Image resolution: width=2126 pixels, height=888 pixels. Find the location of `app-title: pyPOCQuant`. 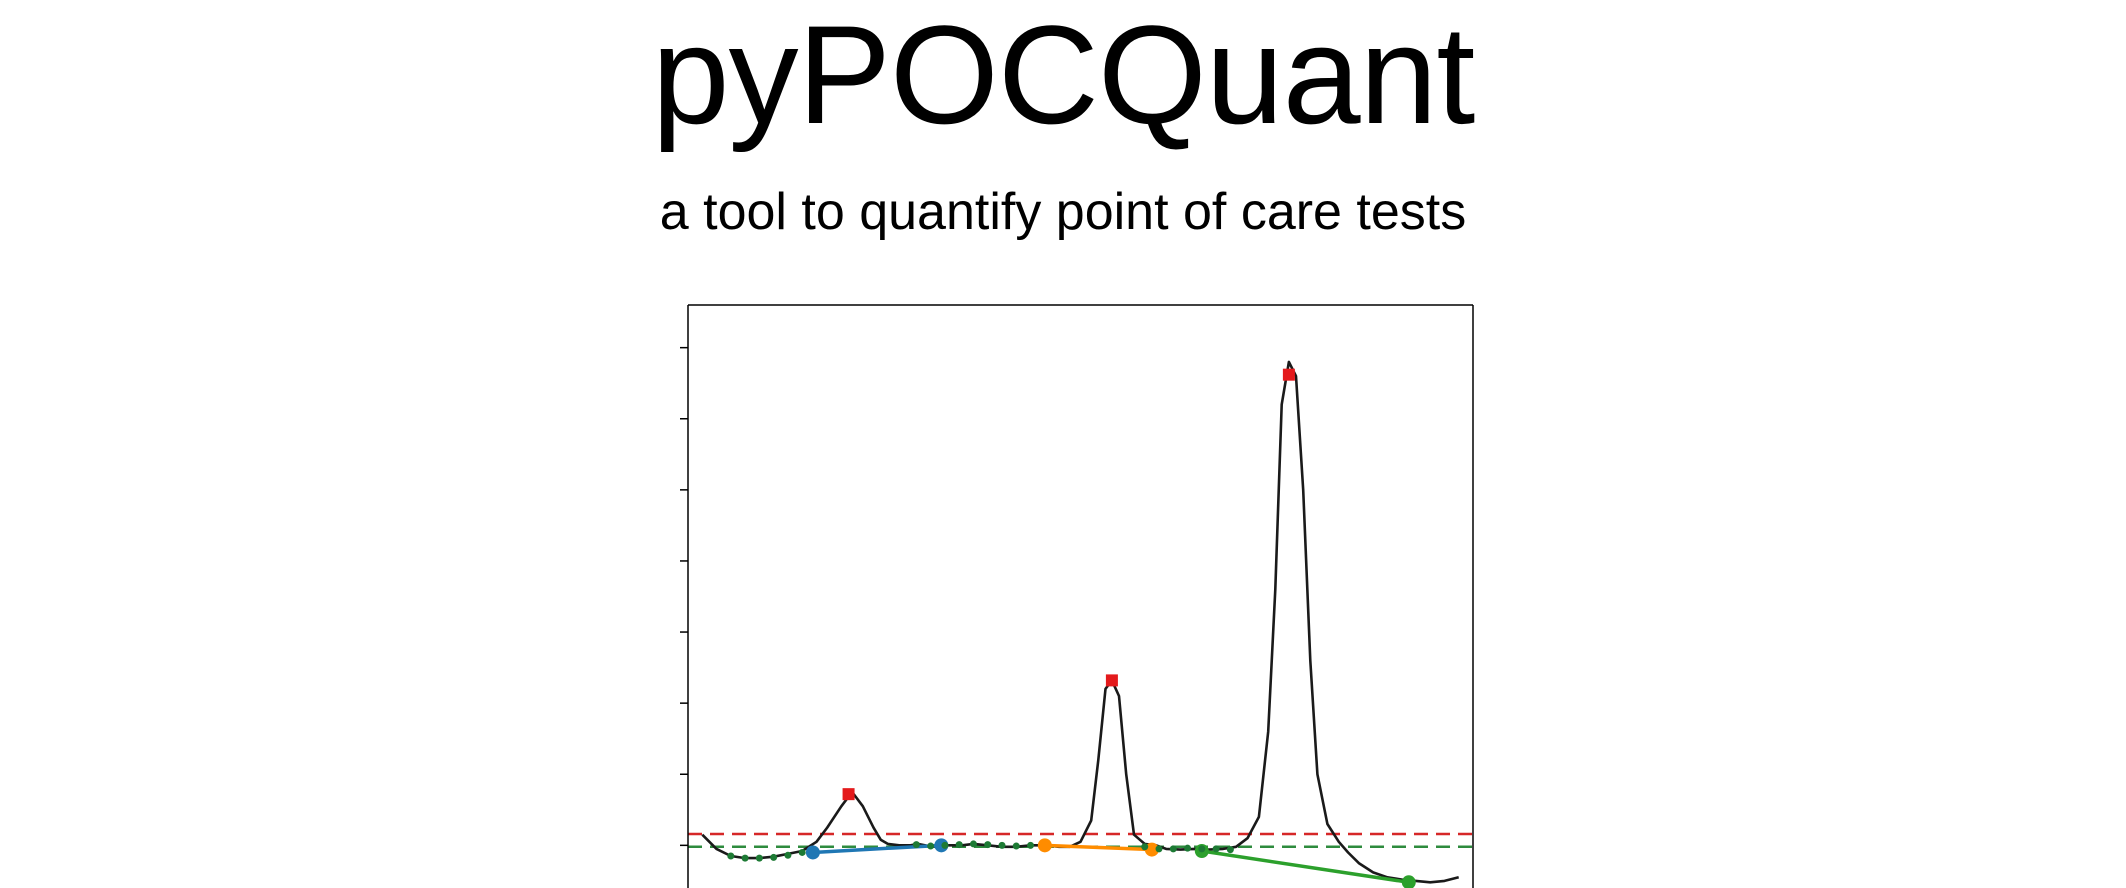

app-title: pyPOCQuant is located at coordinates (1063, 76).